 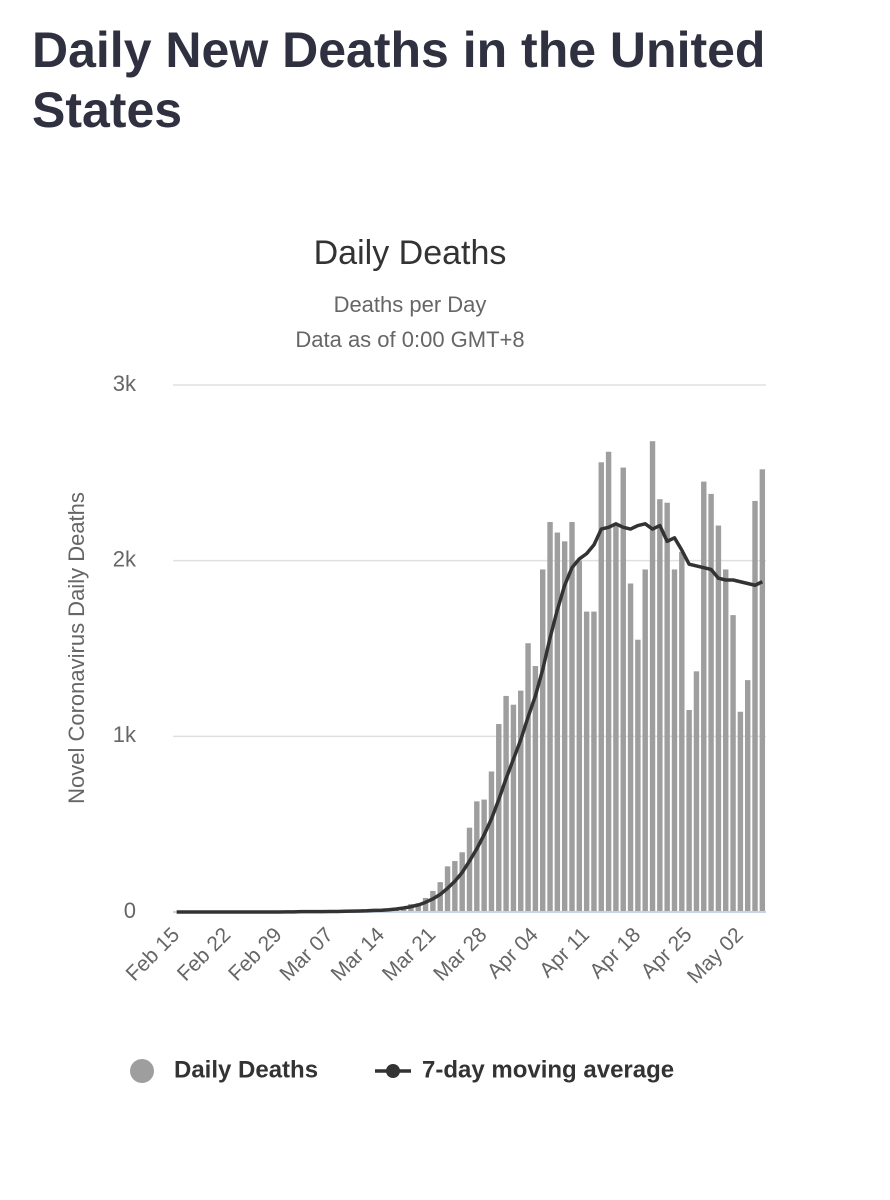 What do you see at coordinates (513, 953) in the screenshot?
I see `x-tick-label: Apr 04` at bounding box center [513, 953].